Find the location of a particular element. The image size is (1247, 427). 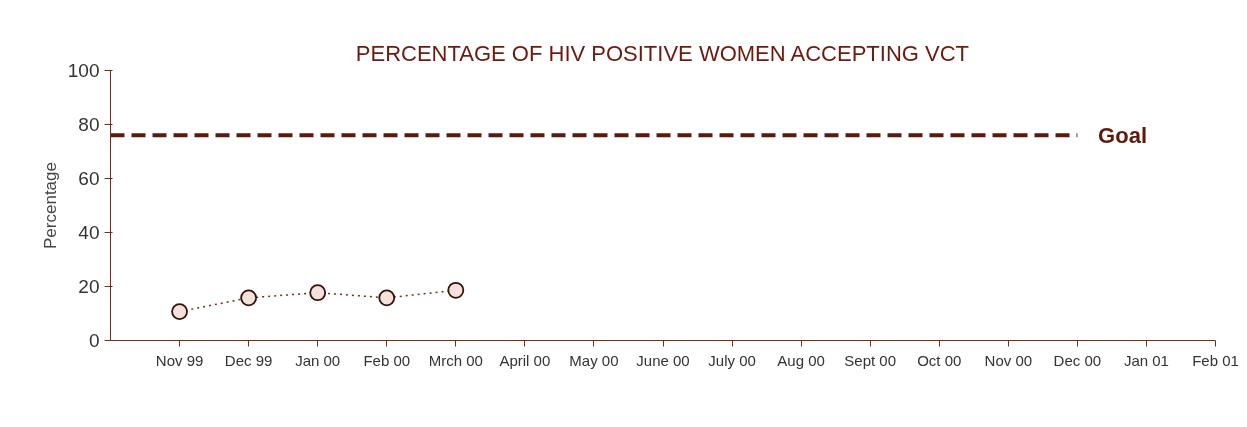

y-axis-title: Percentage is located at coordinates (50, 205).